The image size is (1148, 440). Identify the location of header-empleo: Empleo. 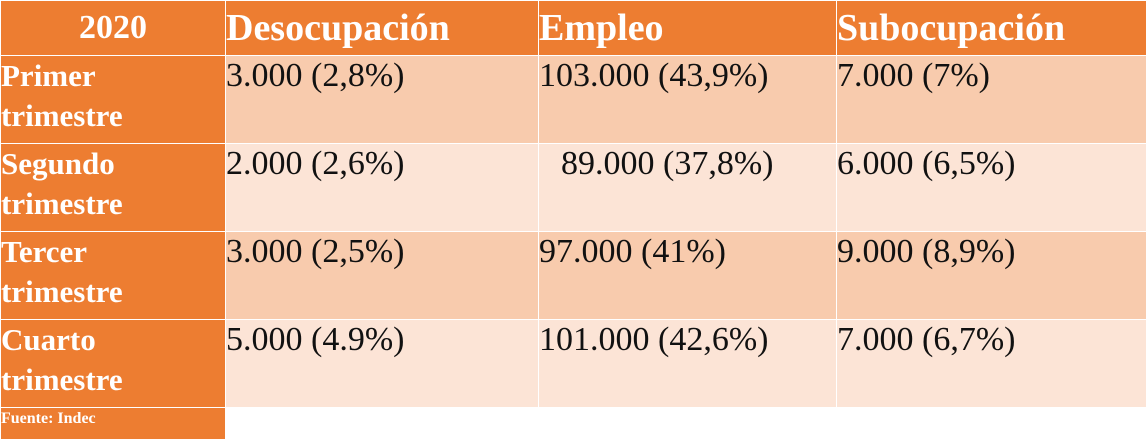
(687, 28).